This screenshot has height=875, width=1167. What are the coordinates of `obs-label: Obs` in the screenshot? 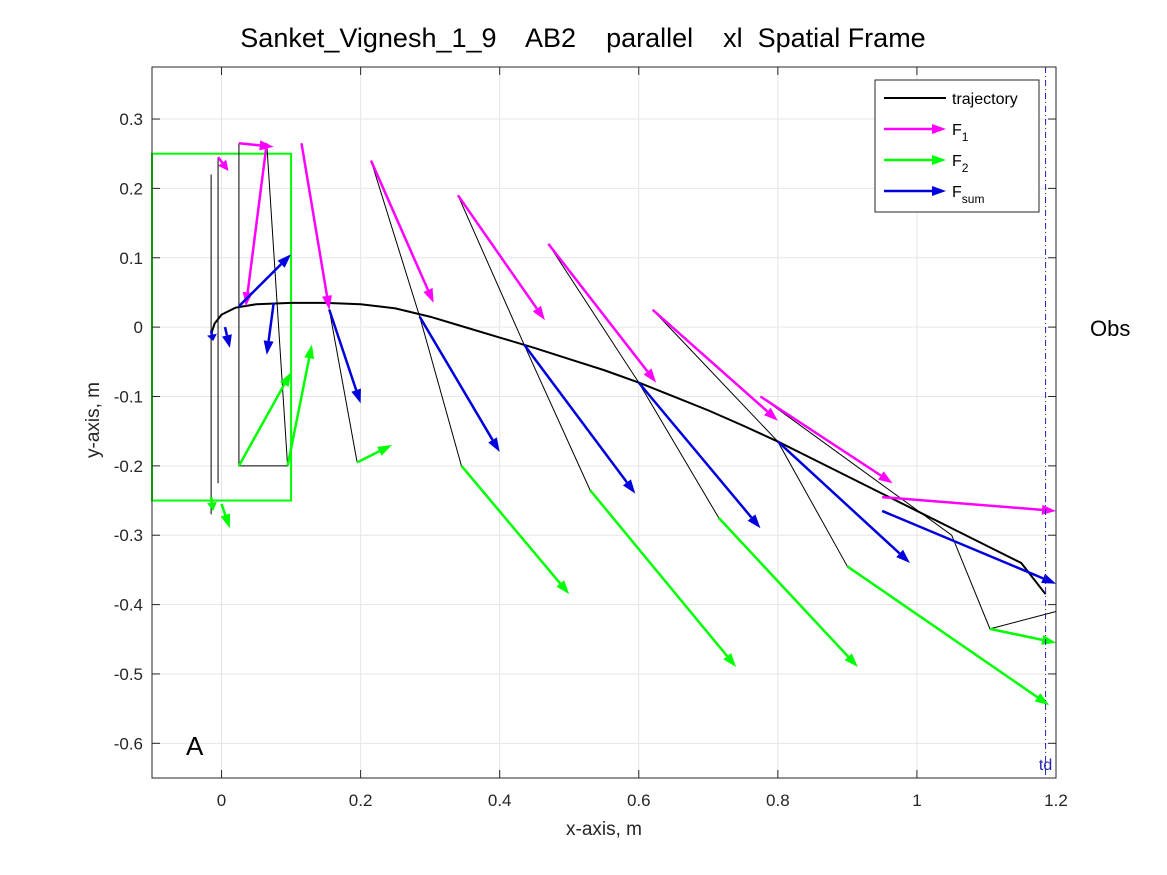 It's located at (1110, 328).